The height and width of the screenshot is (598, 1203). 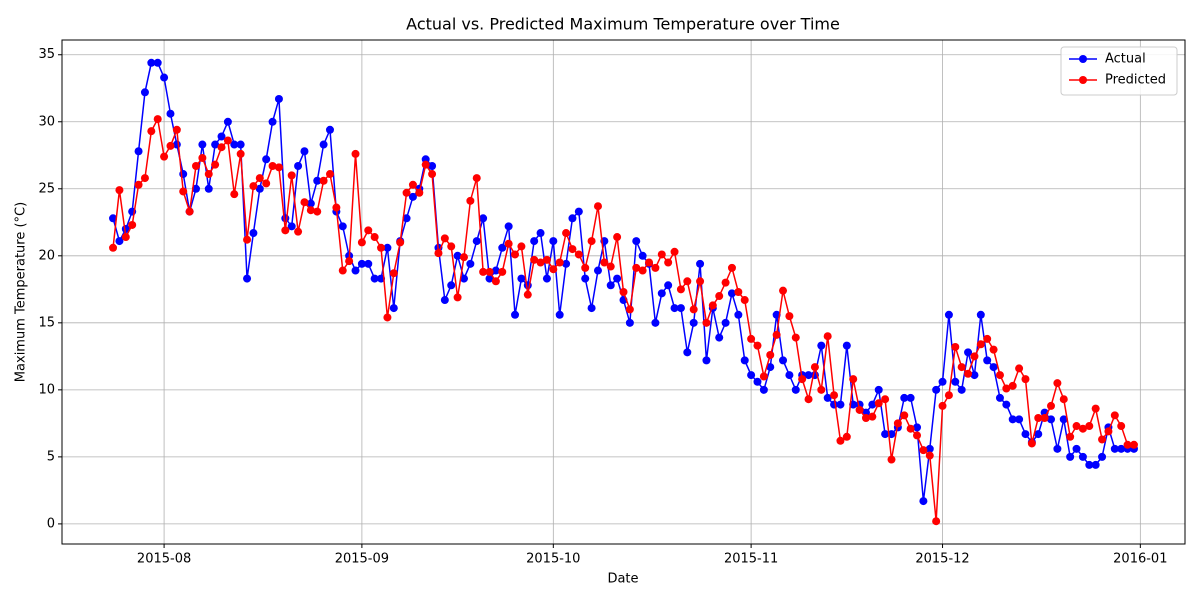 I want to click on x-tick-label: 2016-01, so click(x=1140, y=559).